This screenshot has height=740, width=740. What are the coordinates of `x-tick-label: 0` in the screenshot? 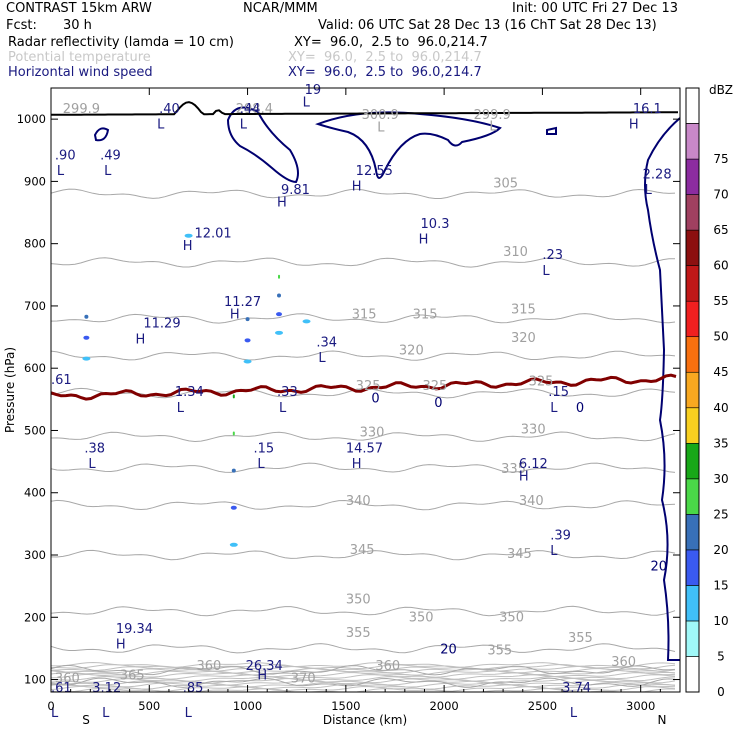 It's located at (50, 706).